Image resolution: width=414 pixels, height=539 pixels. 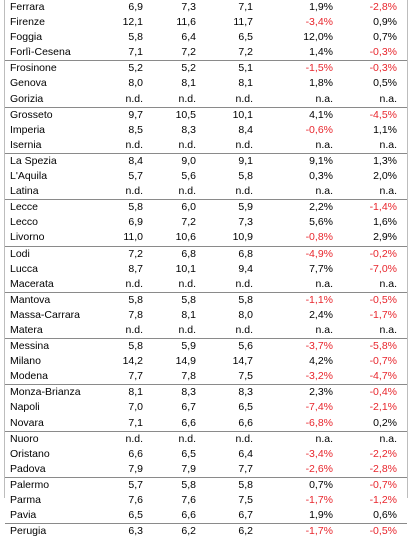 I want to click on change-pct-2: 2,0%, so click(x=385, y=176).